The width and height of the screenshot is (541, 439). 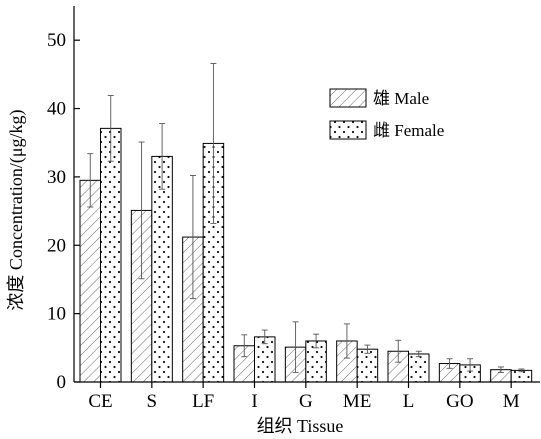 What do you see at coordinates (56, 177) in the screenshot?
I see `y-tick-label: 30` at bounding box center [56, 177].